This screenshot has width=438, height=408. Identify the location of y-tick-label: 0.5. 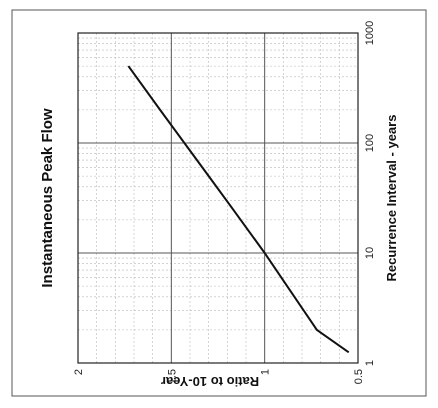
(359, 376).